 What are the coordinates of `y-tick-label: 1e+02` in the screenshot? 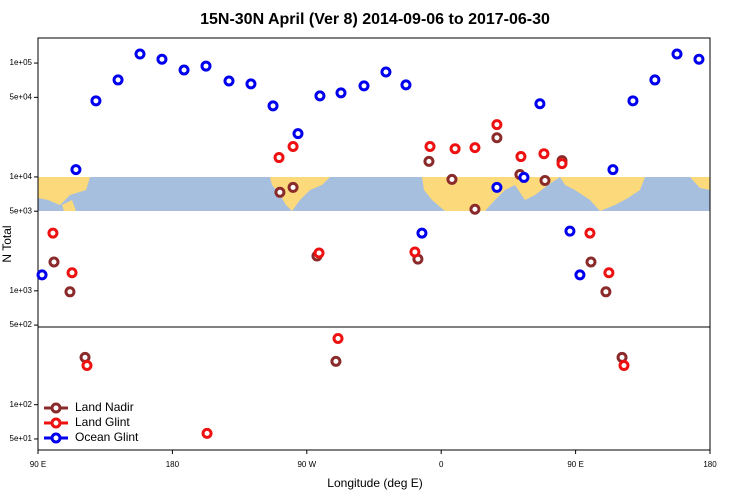 It's located at (21, 404).